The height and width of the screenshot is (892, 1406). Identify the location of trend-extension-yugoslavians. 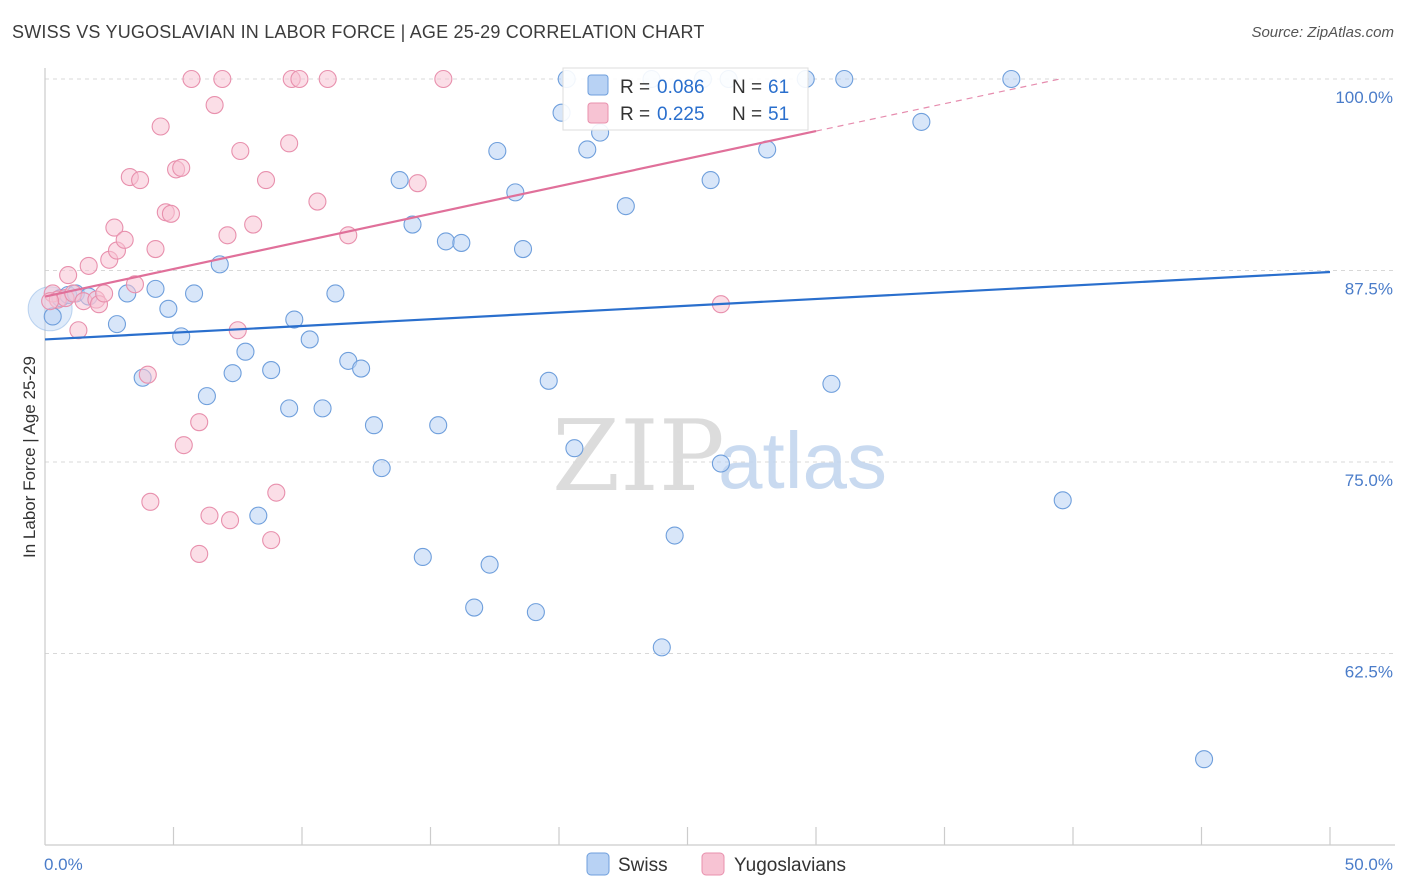
(938, 105).